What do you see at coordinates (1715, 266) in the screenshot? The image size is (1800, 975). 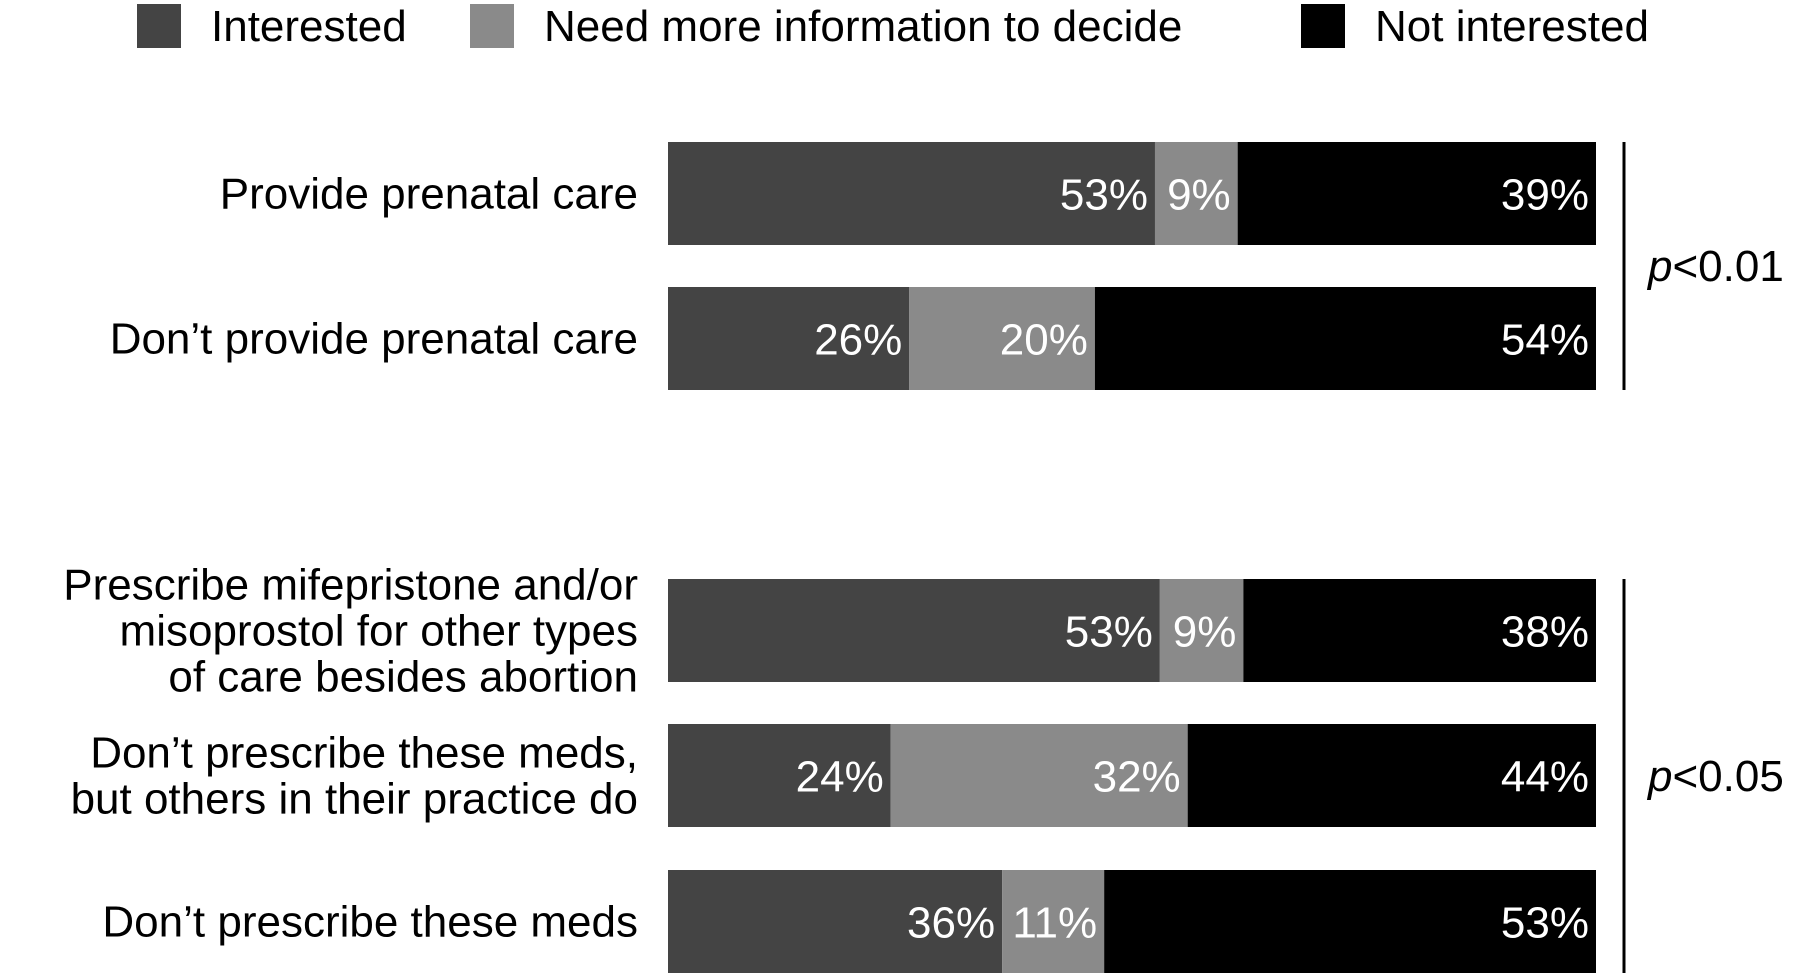 I see `p-value-label: p<0.01` at bounding box center [1715, 266].